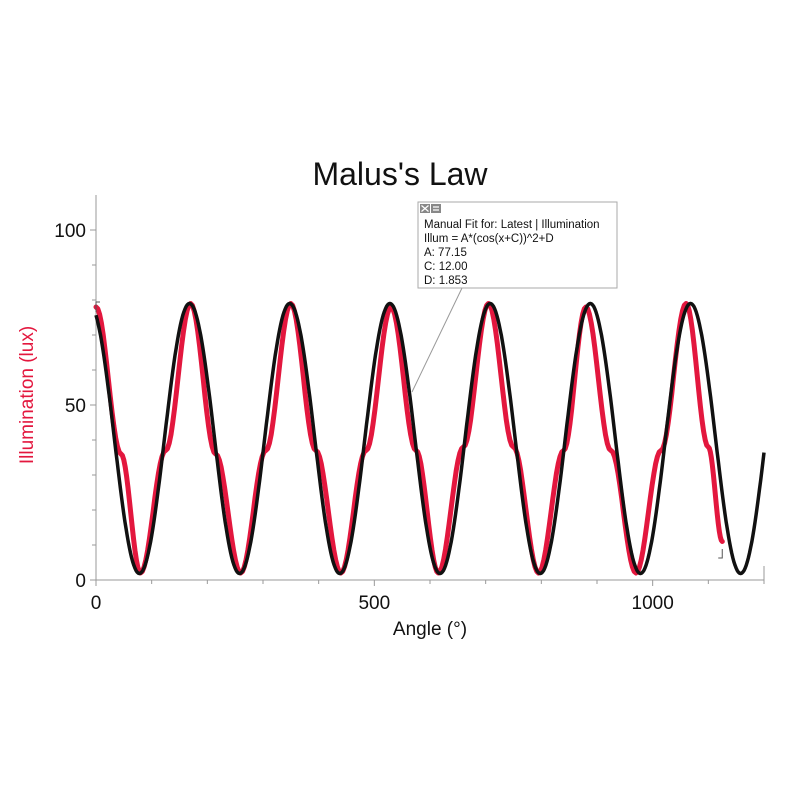 This screenshot has width=800, height=800. I want to click on fit-param-d: D: 1.853, so click(445, 281).